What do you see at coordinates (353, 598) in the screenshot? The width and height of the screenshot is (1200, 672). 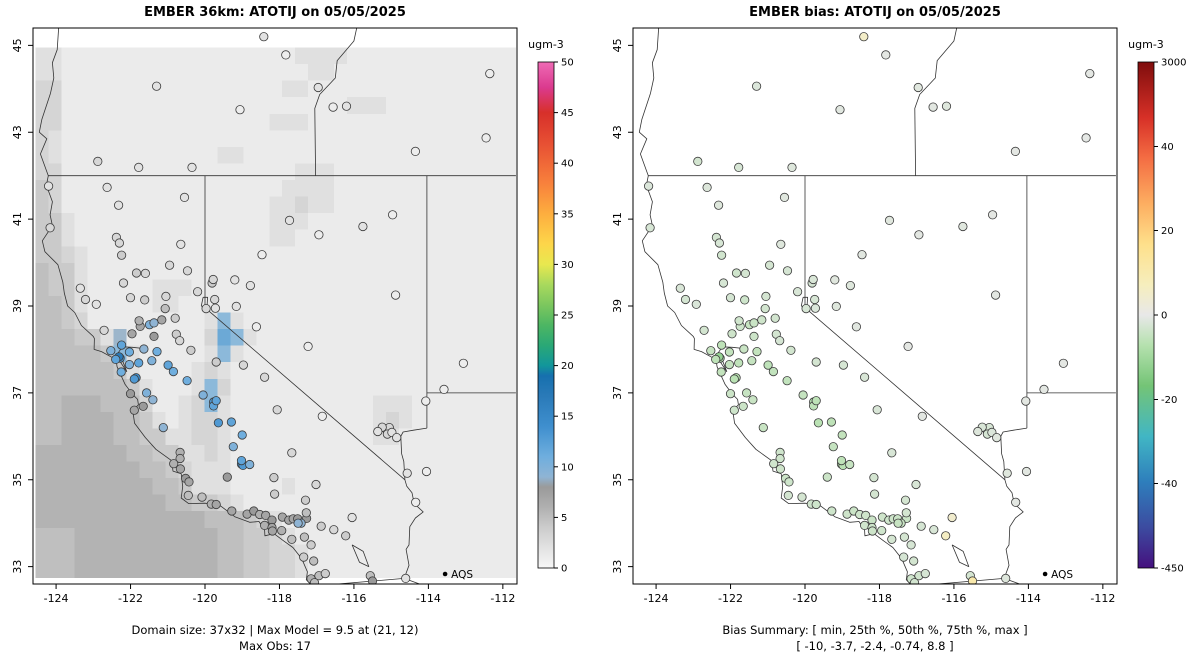 I see `x-tick-label: -116` at bounding box center [353, 598].